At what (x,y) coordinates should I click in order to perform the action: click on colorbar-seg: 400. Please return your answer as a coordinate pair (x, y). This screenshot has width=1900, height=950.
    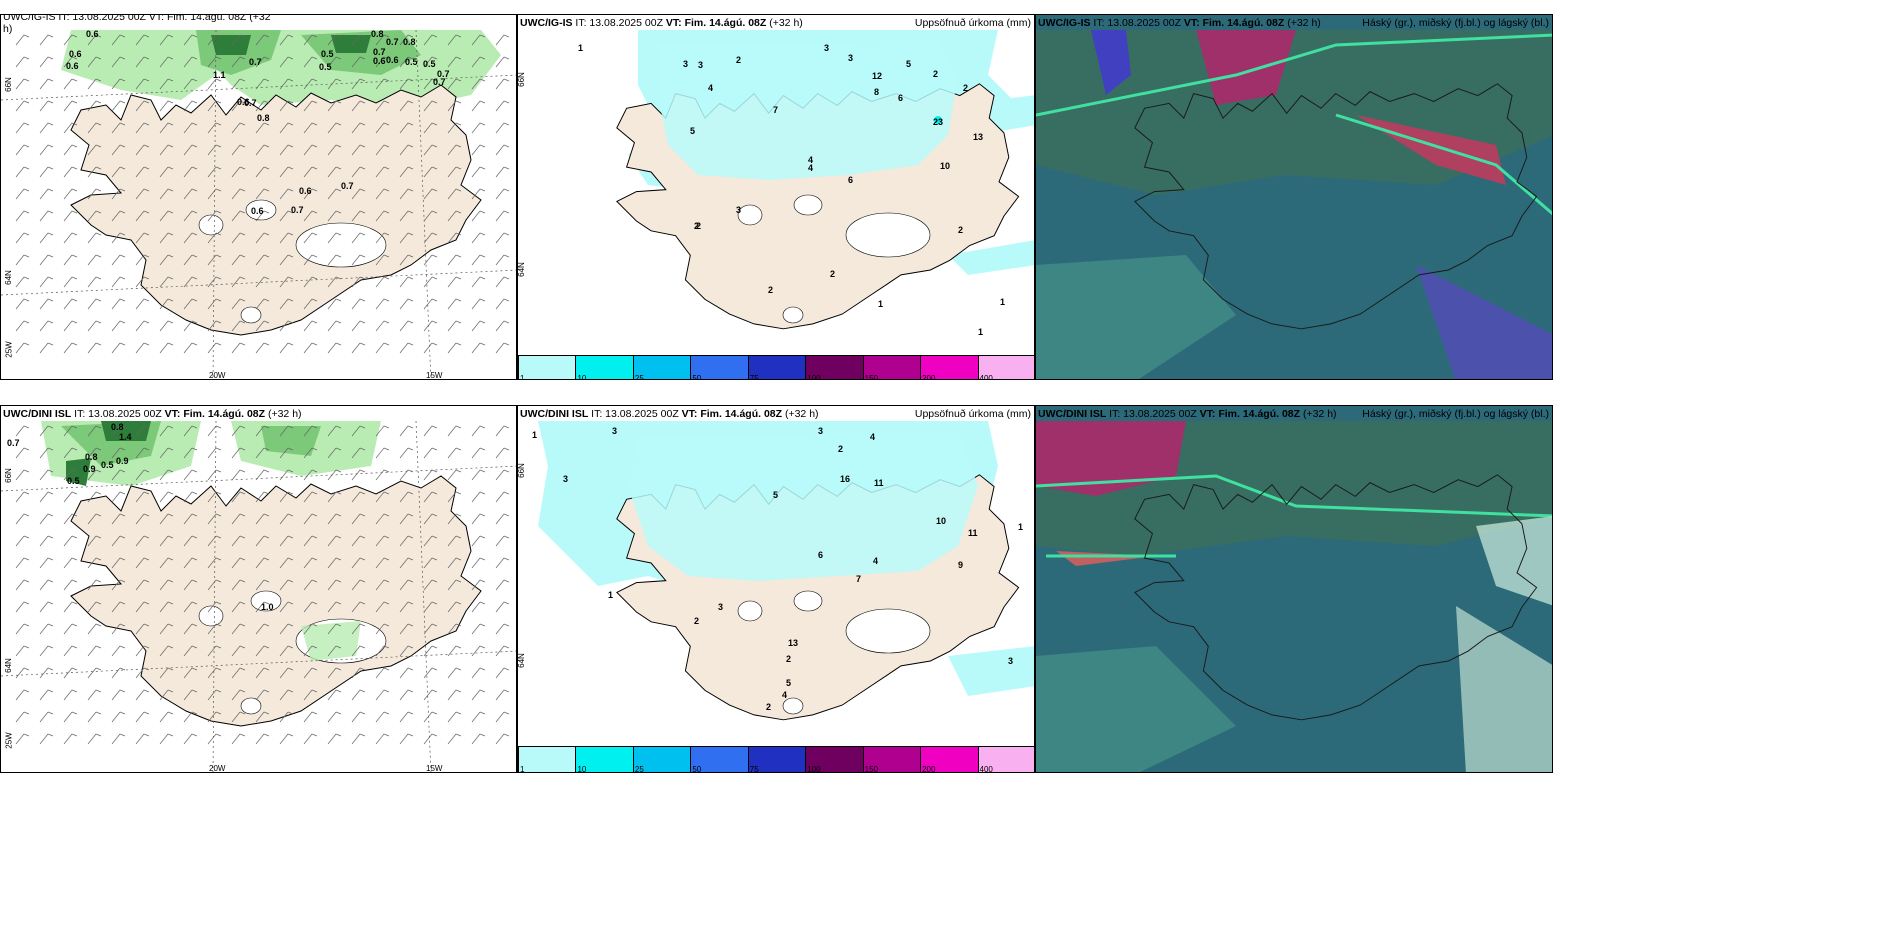
    Looking at the image, I should click on (1006, 367).